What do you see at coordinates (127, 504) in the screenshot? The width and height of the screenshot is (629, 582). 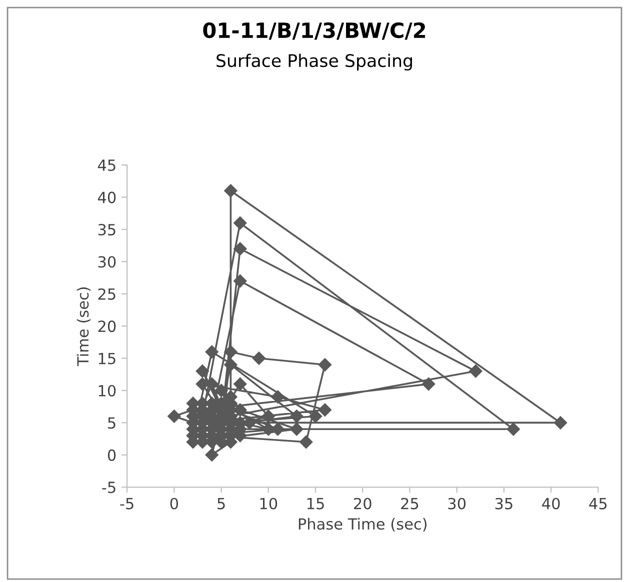 I see `x-tick-label: -5` at bounding box center [127, 504].